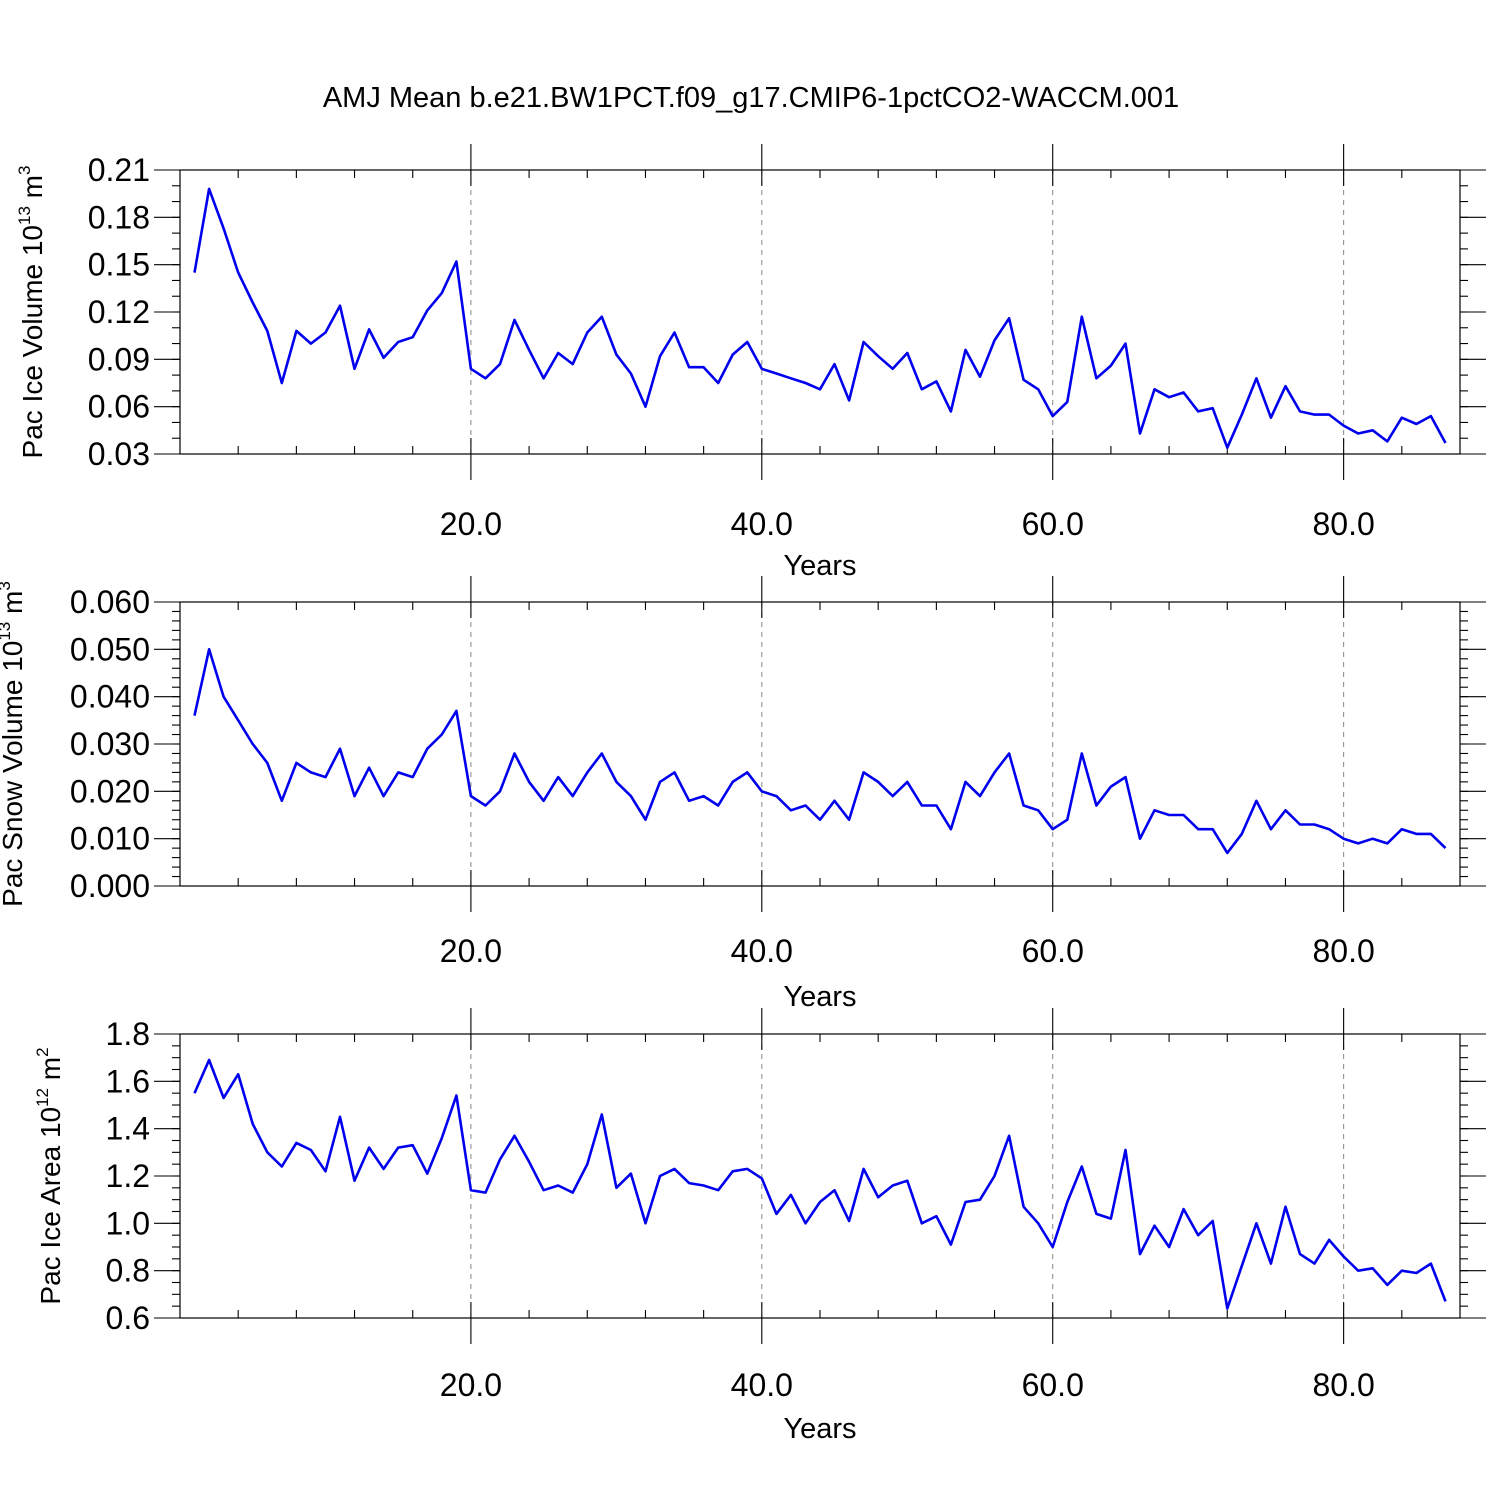 This screenshot has height=1500, width=1500. I want to click on panel-snow-volume-y-tick-label-3: 0.030, so click(110, 744).